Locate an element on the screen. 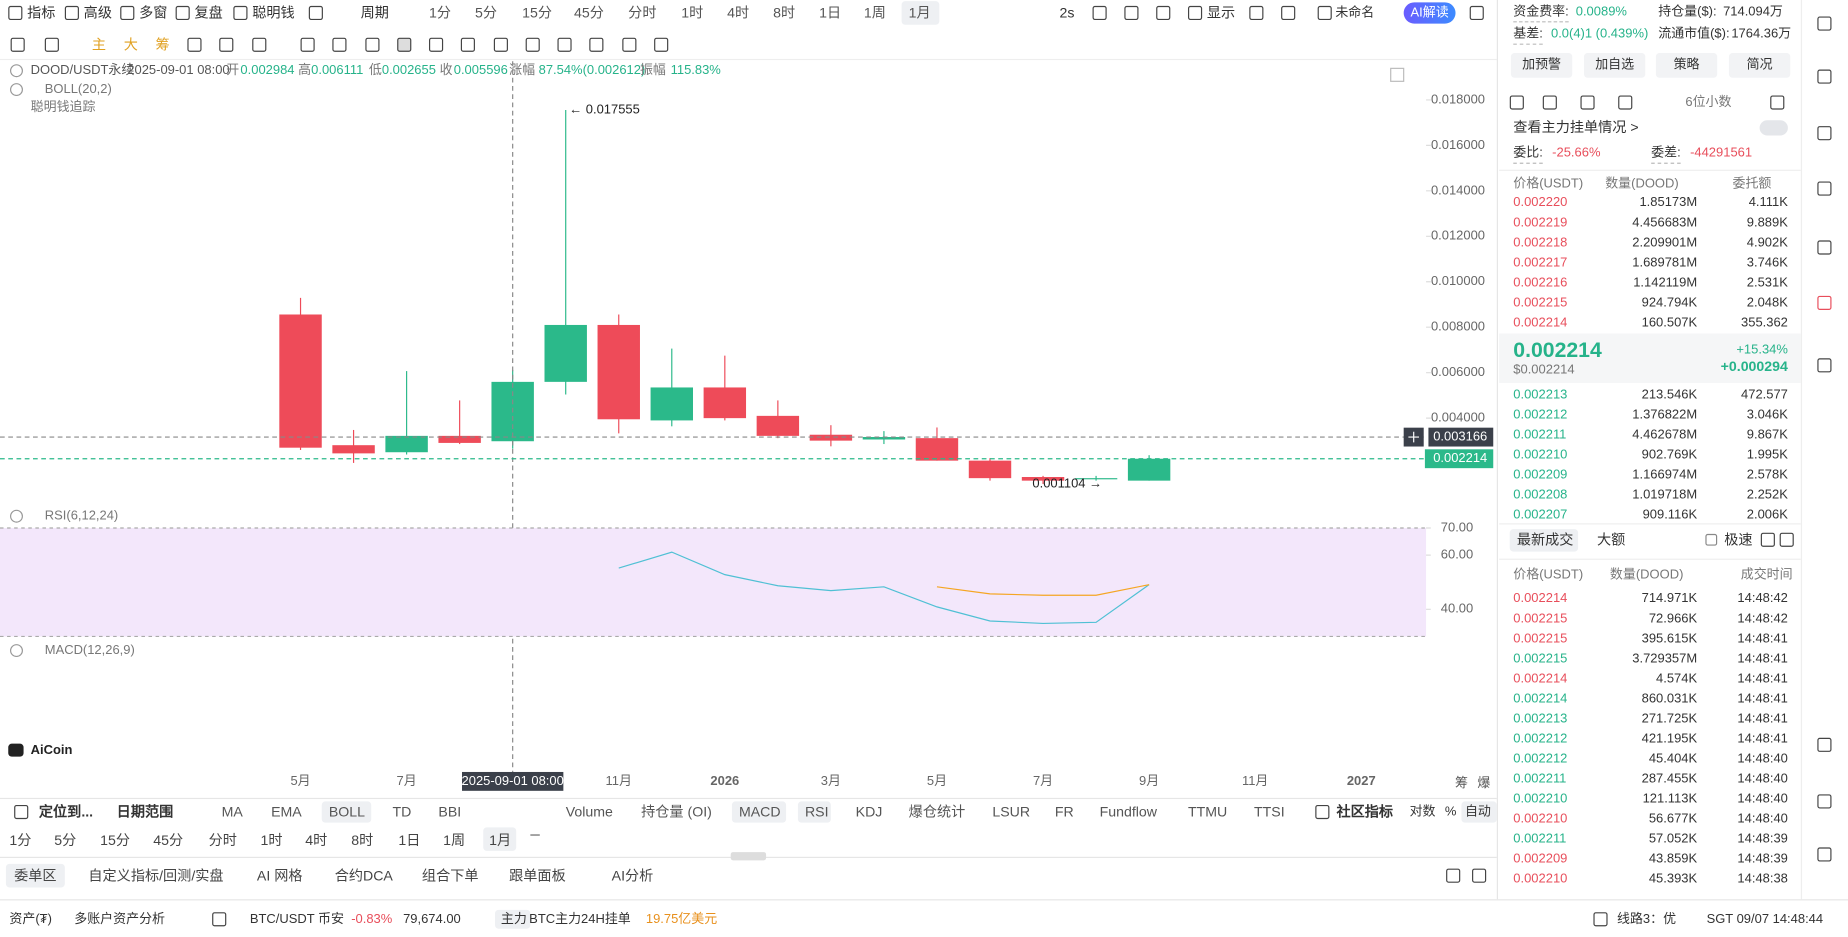 Image resolution: width=1848 pixels, height=937 pixels. sub-indicator: KDJ is located at coordinates (869, 812).